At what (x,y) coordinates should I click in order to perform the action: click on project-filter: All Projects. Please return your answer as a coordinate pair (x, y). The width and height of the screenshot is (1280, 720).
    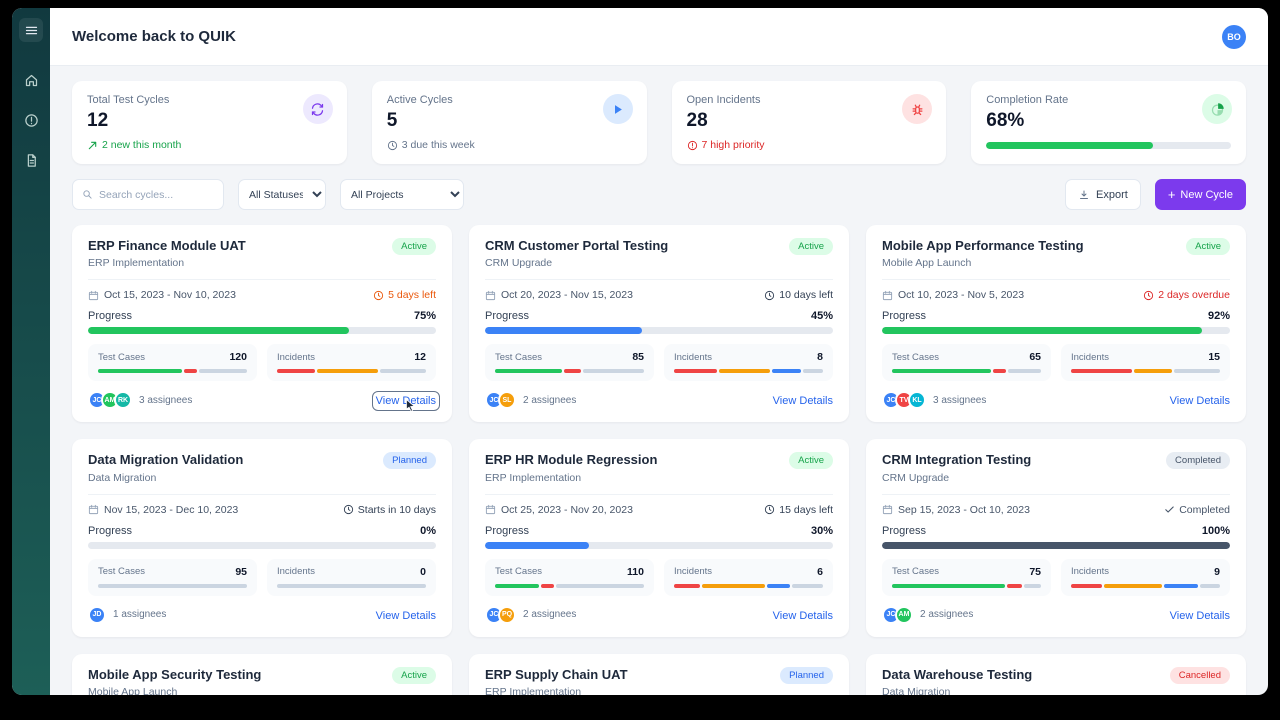
    Looking at the image, I should click on (402, 194).